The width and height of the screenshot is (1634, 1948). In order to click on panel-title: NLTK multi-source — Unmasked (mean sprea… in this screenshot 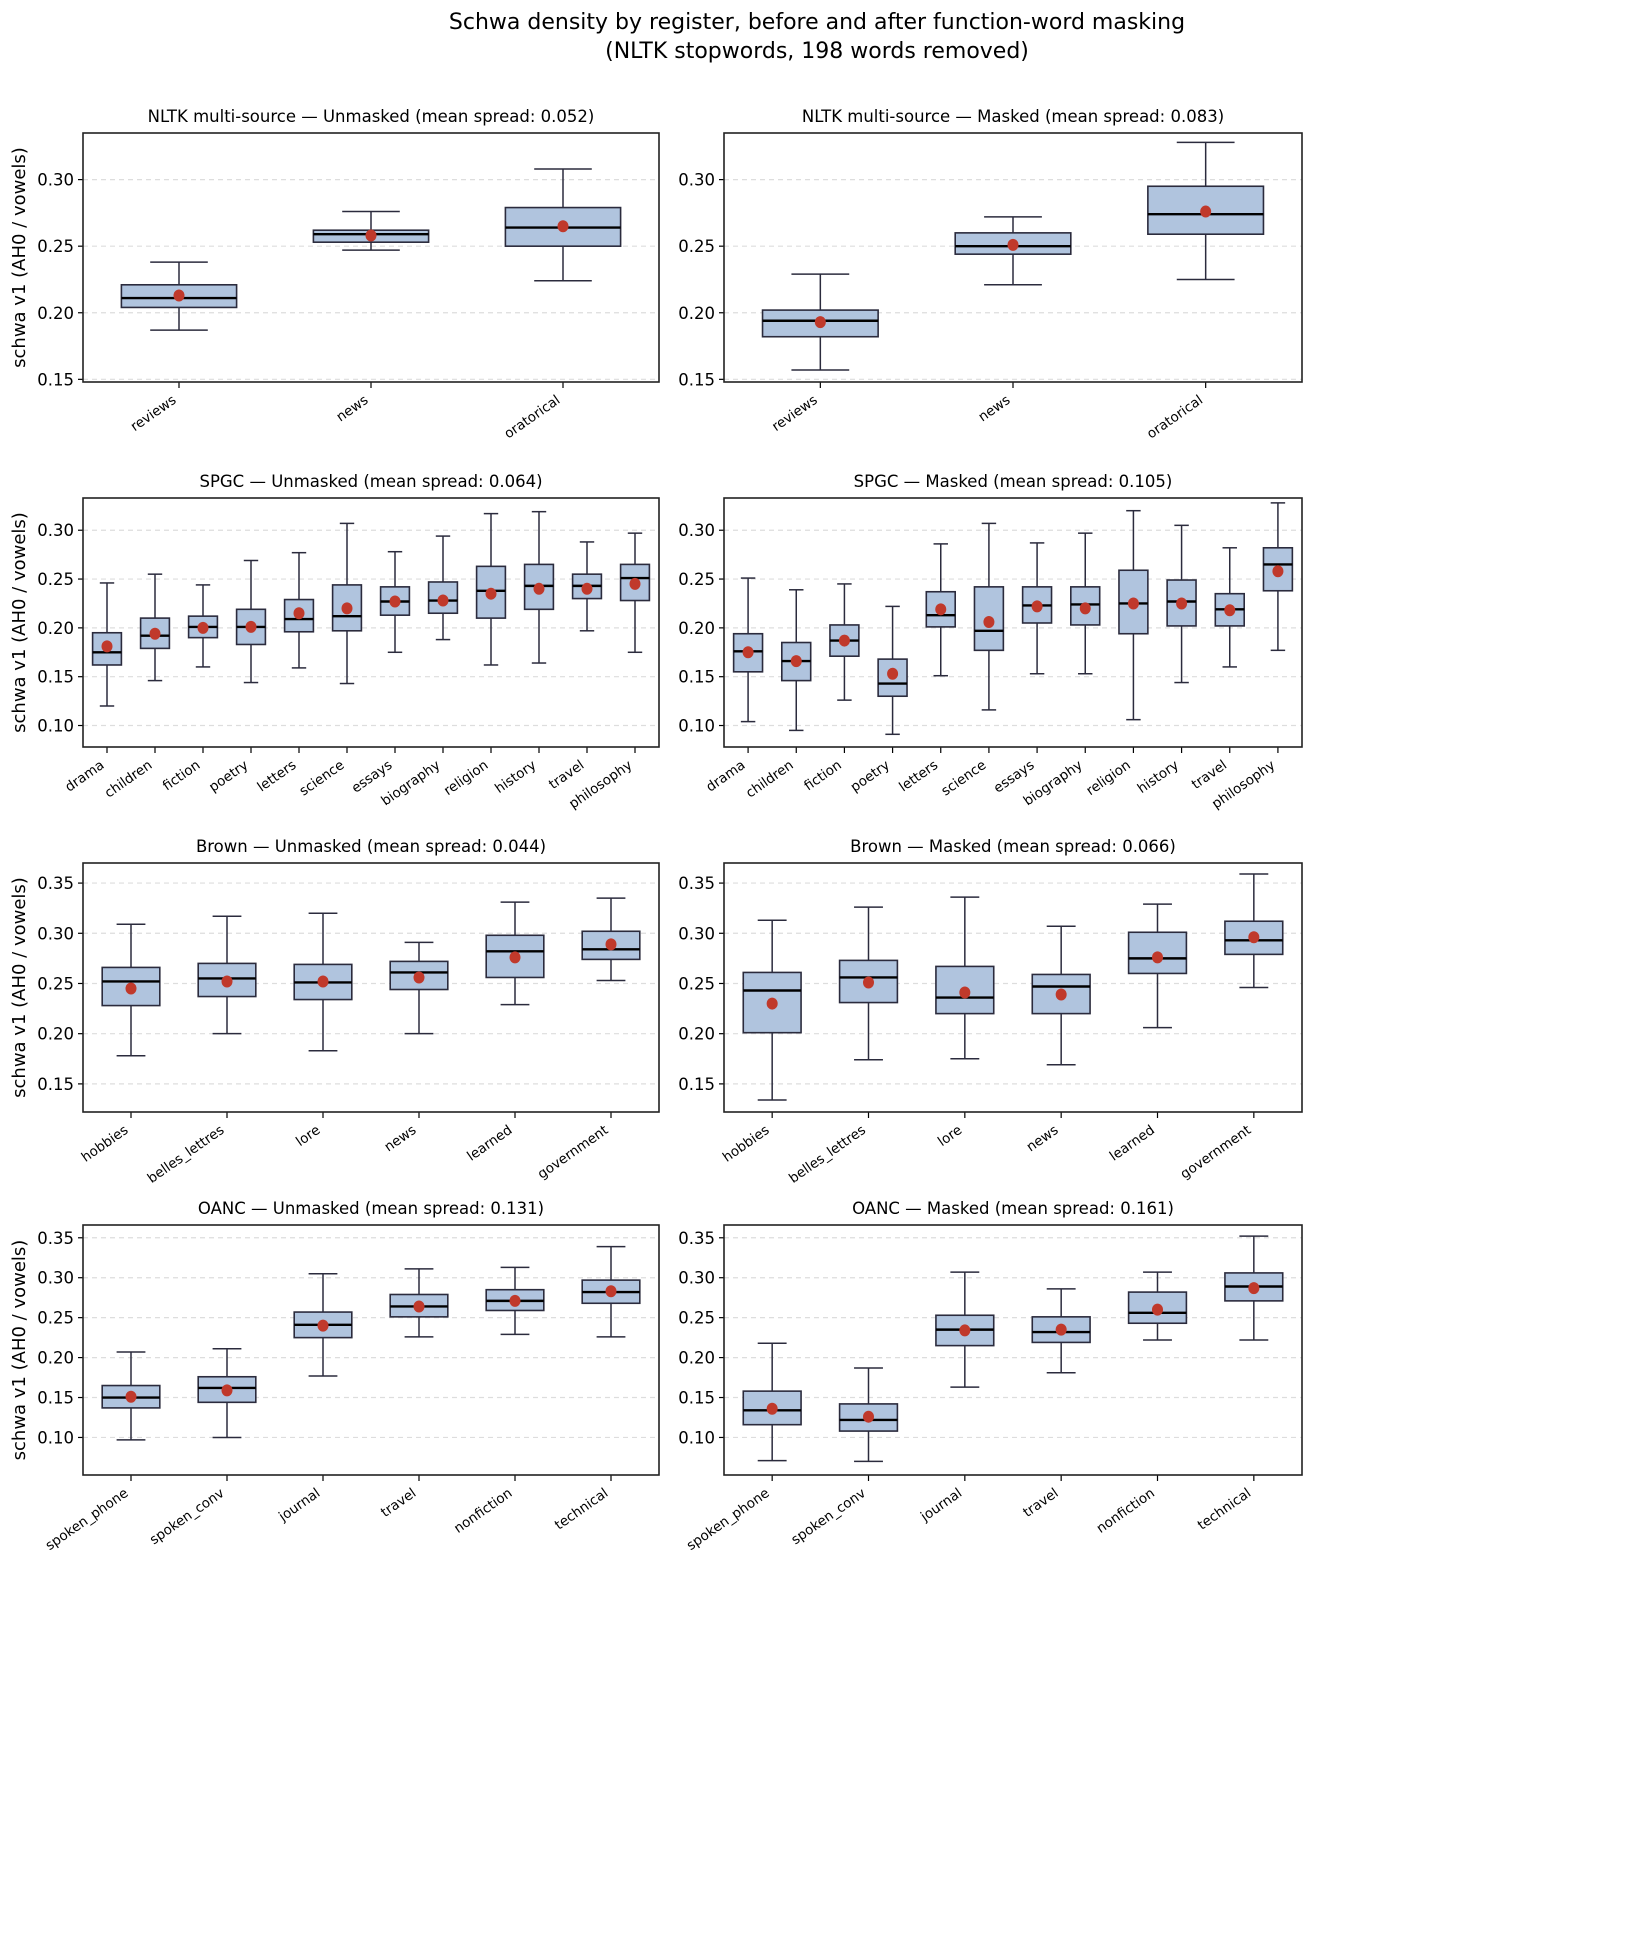, I will do `click(371, 116)`.